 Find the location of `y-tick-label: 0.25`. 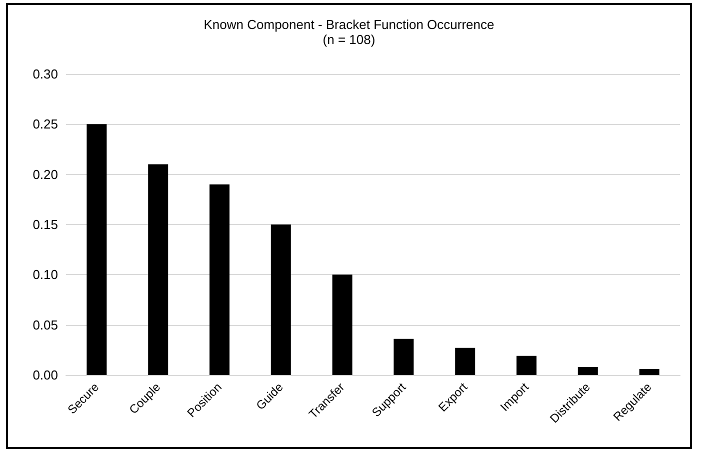

y-tick-label: 0.25 is located at coordinates (45, 124).